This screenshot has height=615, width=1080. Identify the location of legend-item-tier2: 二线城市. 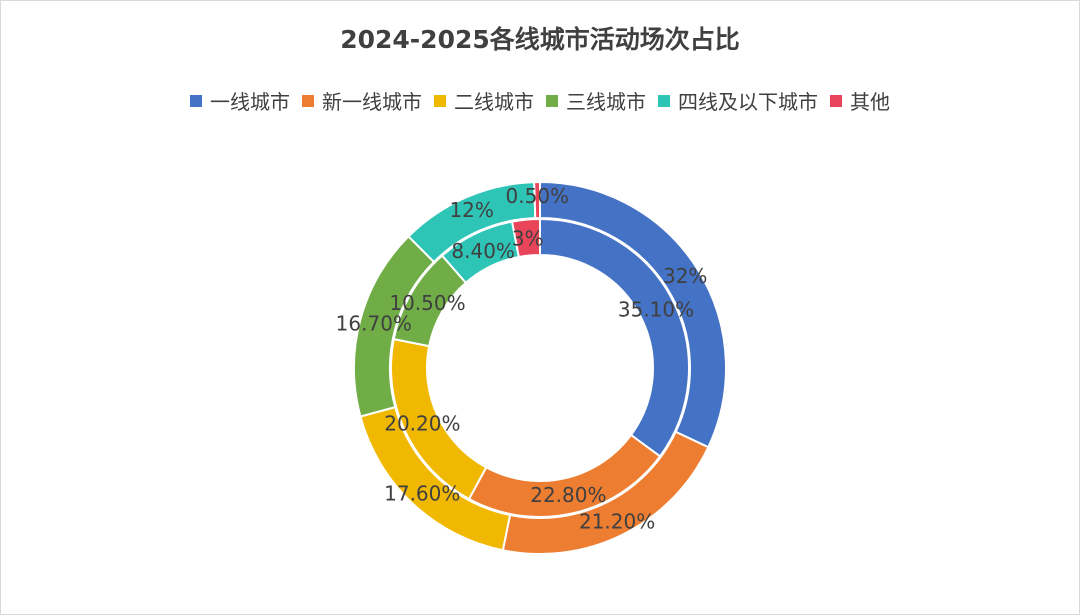
(484, 100).